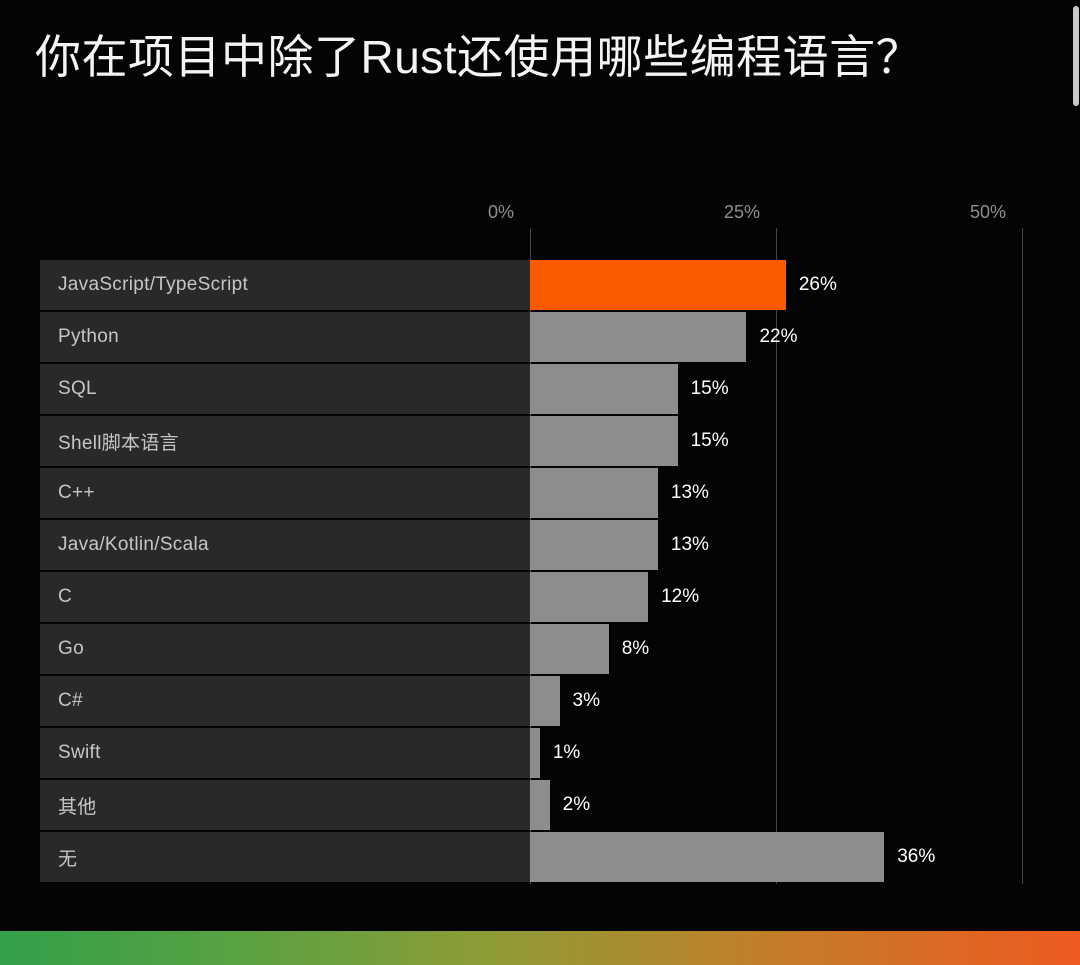 This screenshot has width=1080, height=965. I want to click on bar-row: Java/Kotlin/Scala 13%, so click(540, 545).